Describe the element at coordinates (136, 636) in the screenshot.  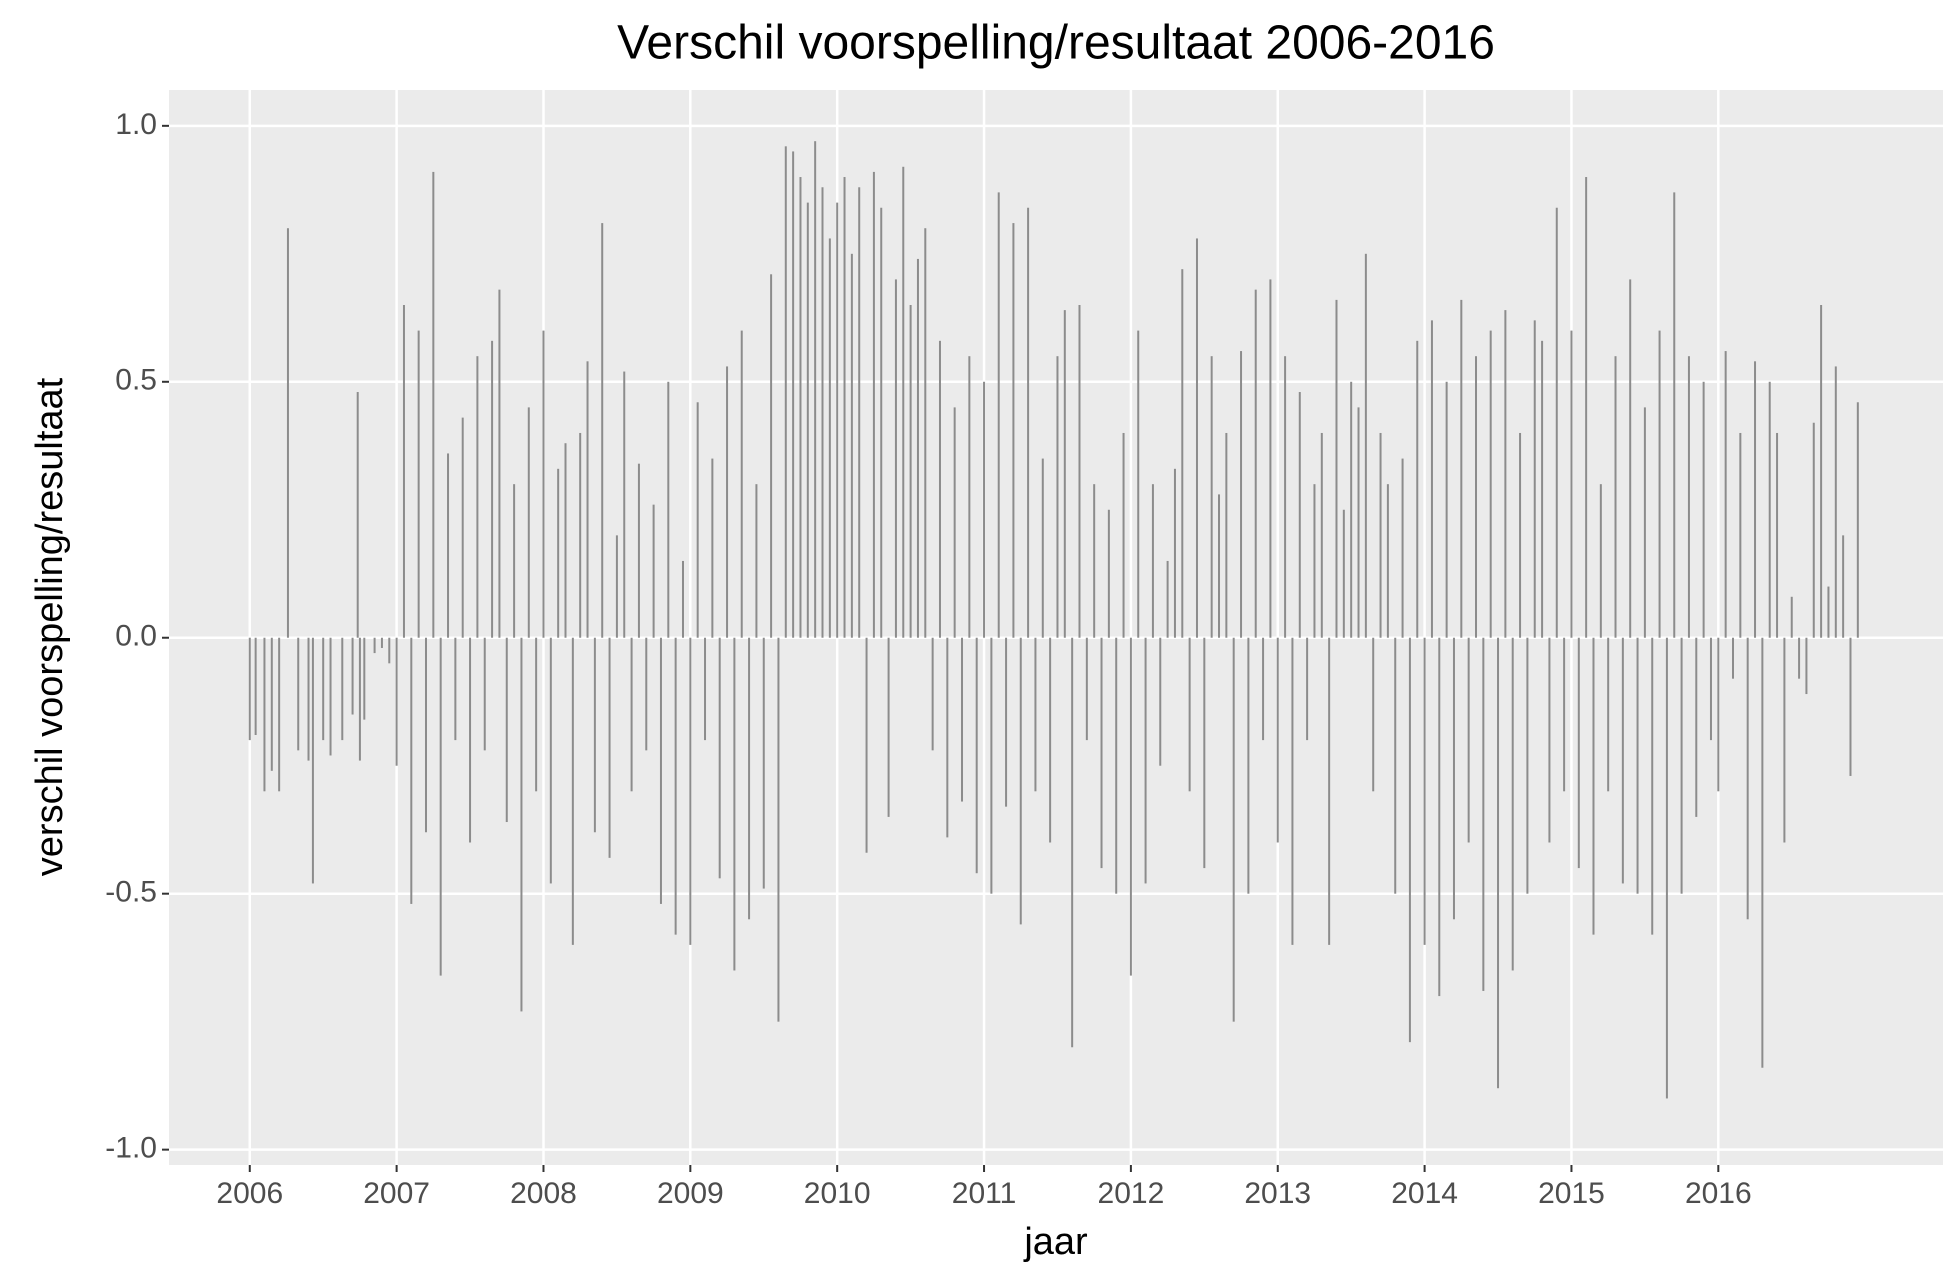
I see `y-tick-label: 0.0` at that location.